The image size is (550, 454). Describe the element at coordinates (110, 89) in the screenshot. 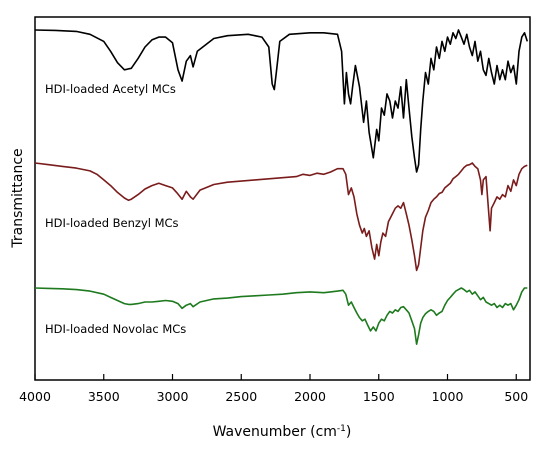

I see `series-label-acetyl: HDI-loaded Acetyl MCs` at that location.